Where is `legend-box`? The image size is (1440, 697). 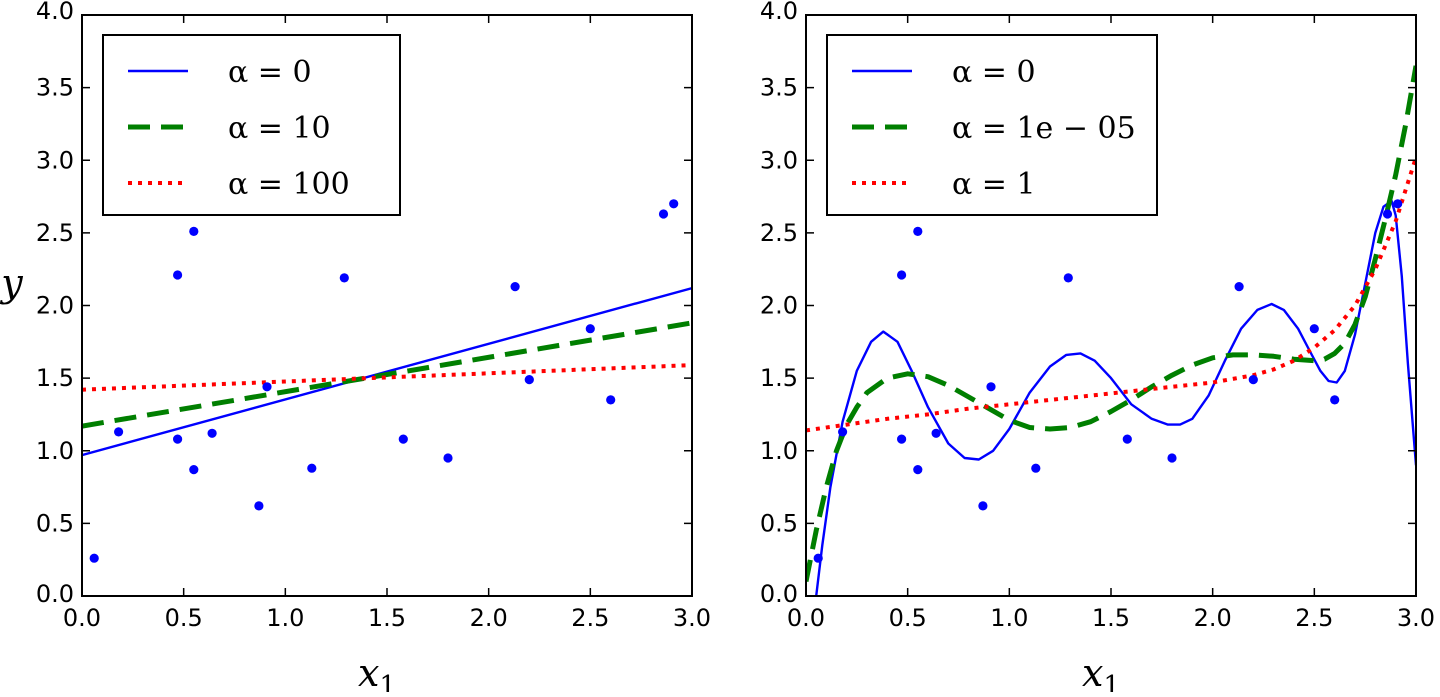
legend-box is located at coordinates (251, 125).